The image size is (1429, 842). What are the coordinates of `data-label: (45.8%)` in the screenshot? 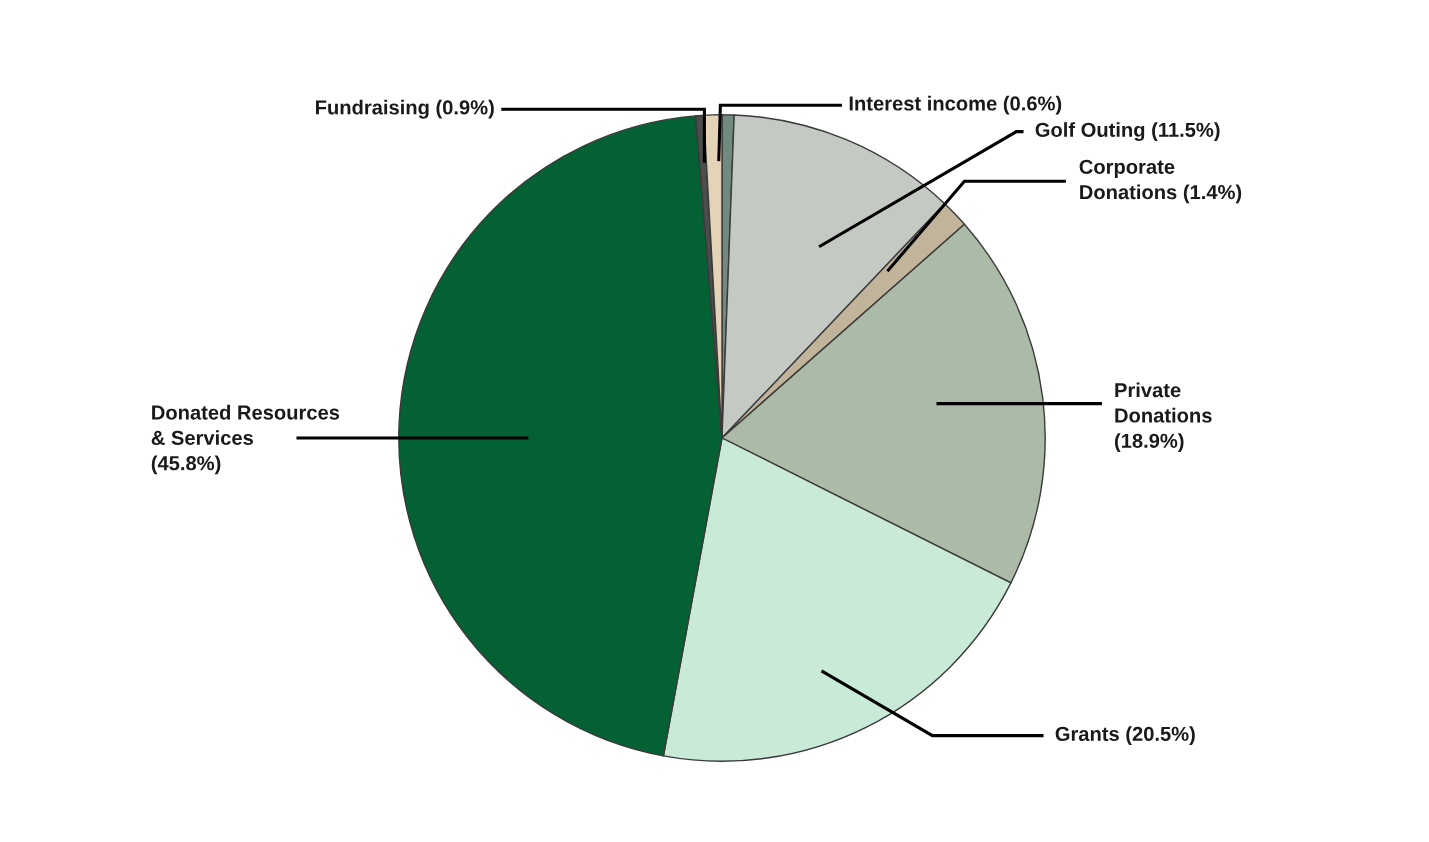 It's located at (186, 465).